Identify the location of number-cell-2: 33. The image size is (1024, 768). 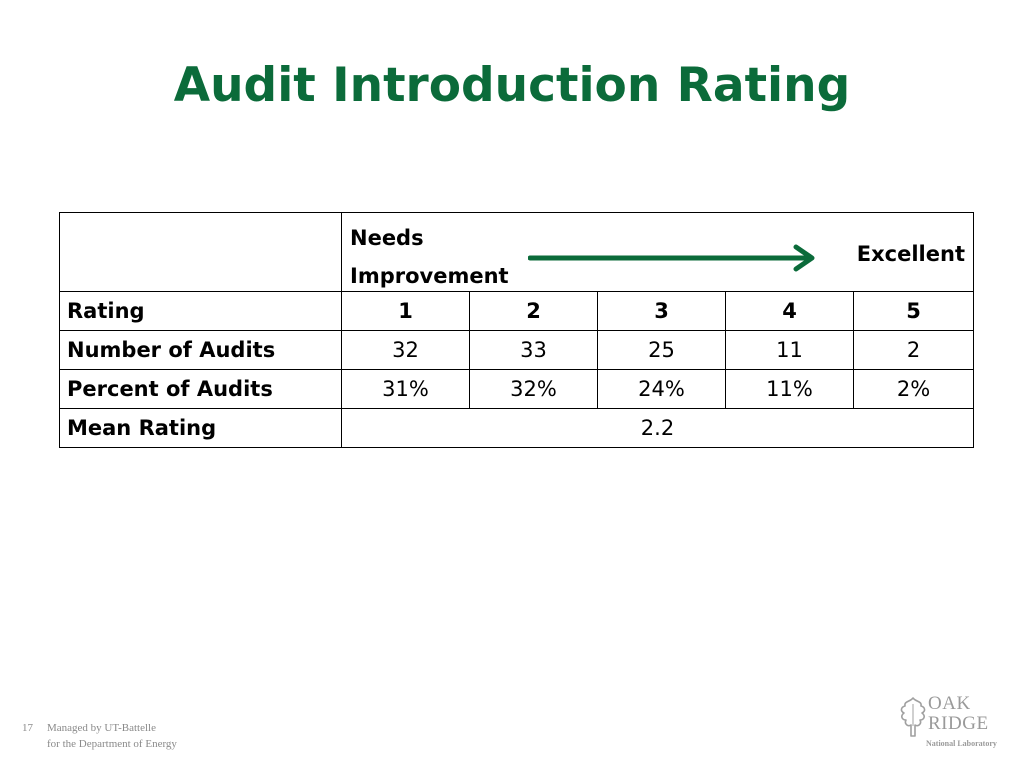
(533, 350).